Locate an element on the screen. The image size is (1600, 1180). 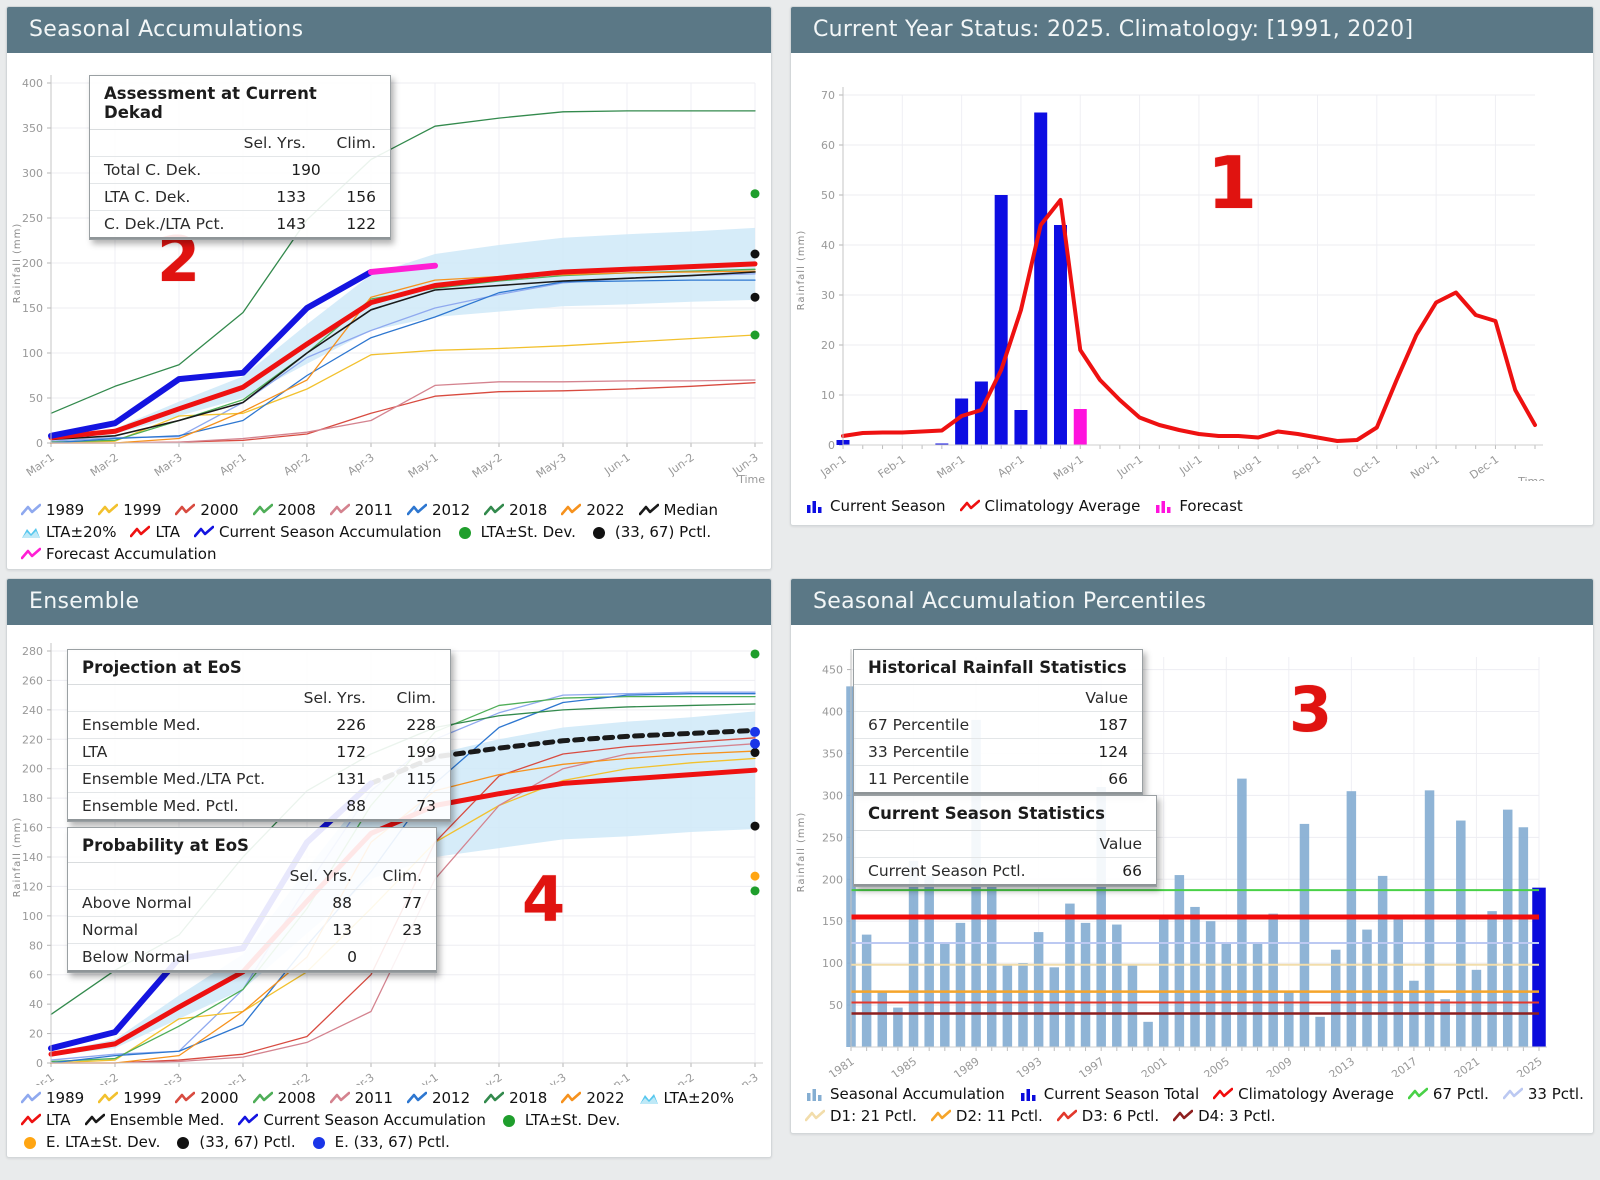
svg-text: May-2 is located at coordinates (487, 466).